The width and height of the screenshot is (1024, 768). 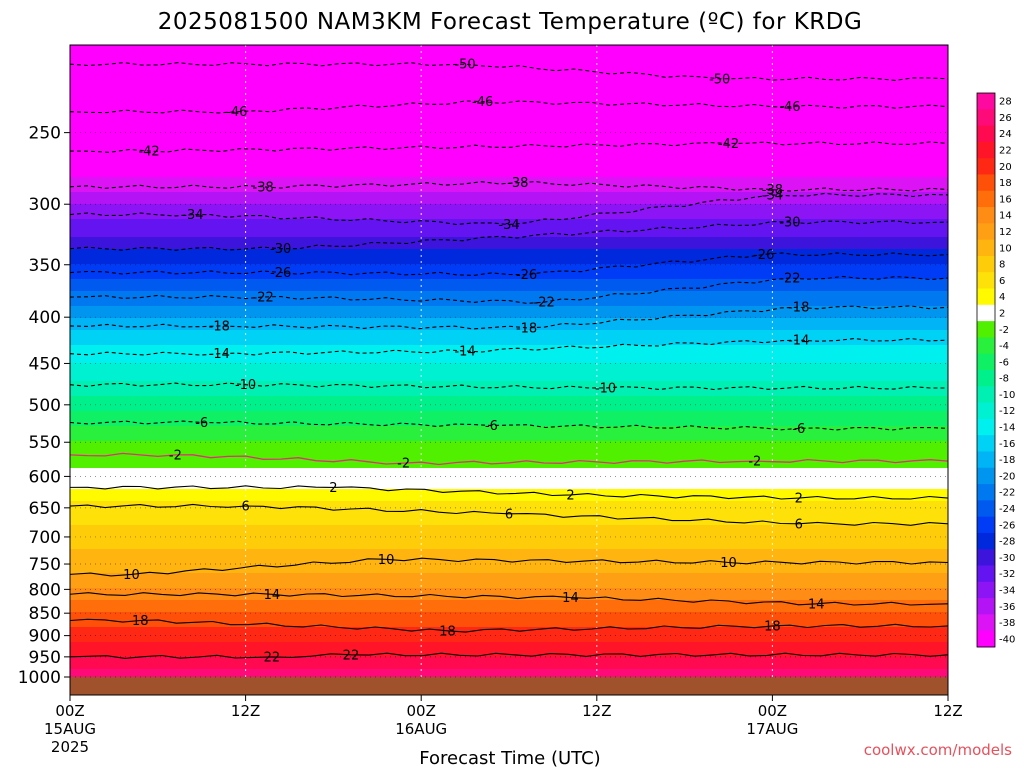 I want to click on x-tick-label: 00Z, so click(x=69, y=711).